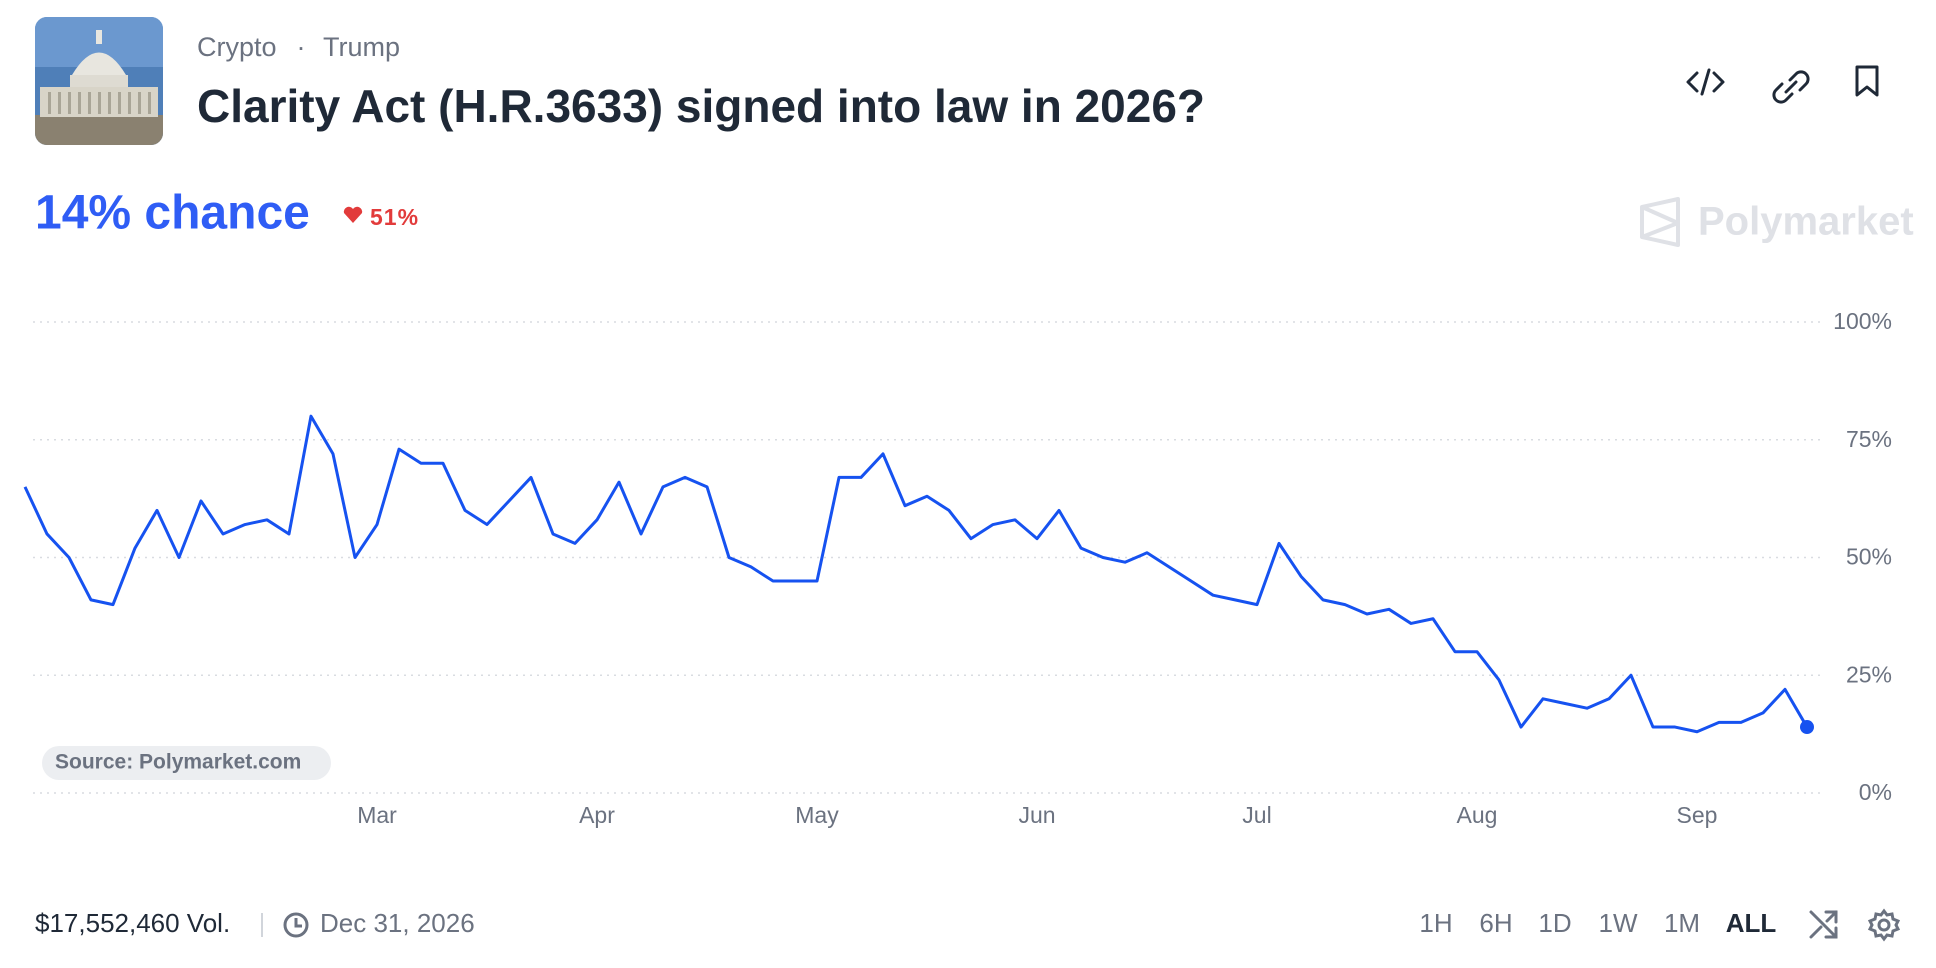  What do you see at coordinates (1807, 727) in the screenshot?
I see `last-point` at bounding box center [1807, 727].